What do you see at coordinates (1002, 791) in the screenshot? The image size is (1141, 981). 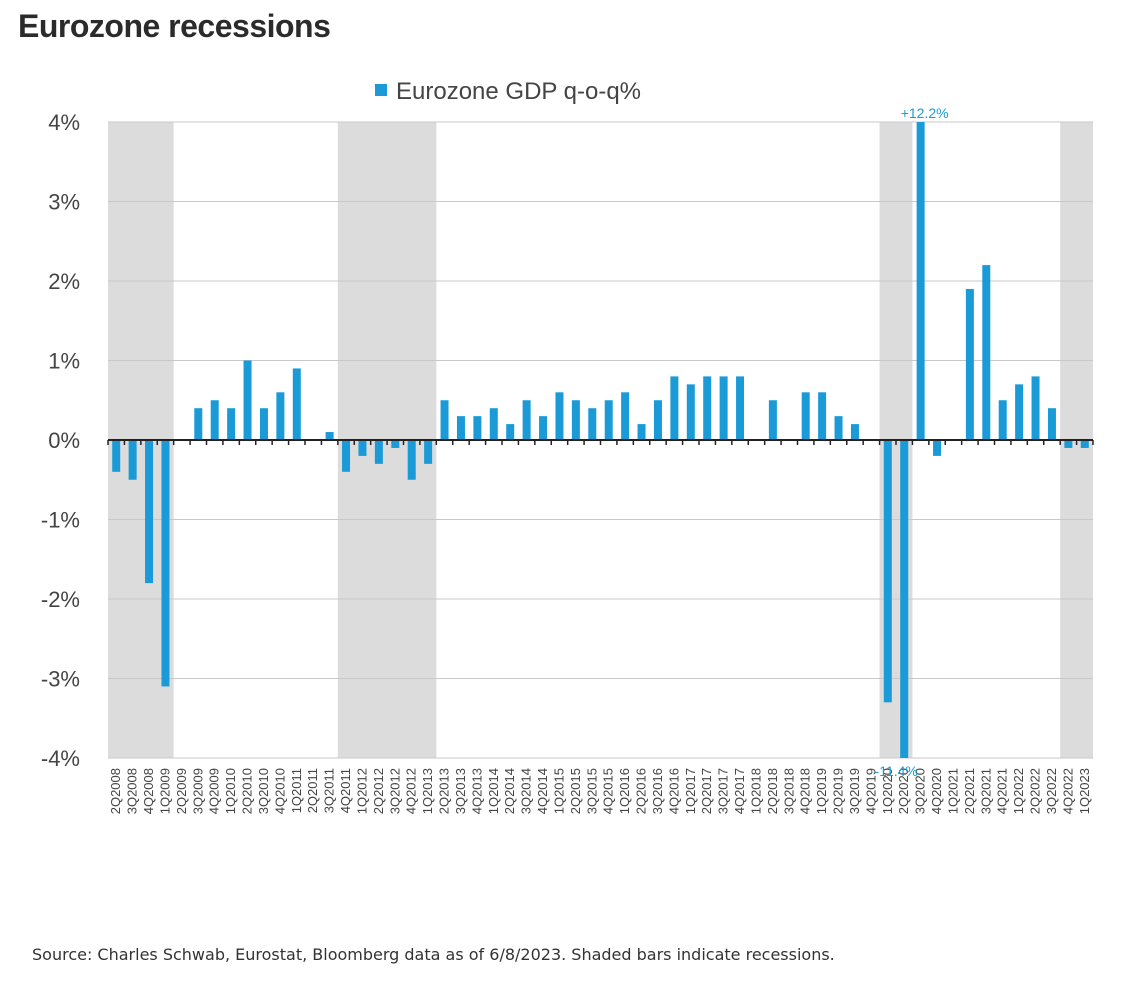 I see `x-tick-label: 4Q2021` at bounding box center [1002, 791].